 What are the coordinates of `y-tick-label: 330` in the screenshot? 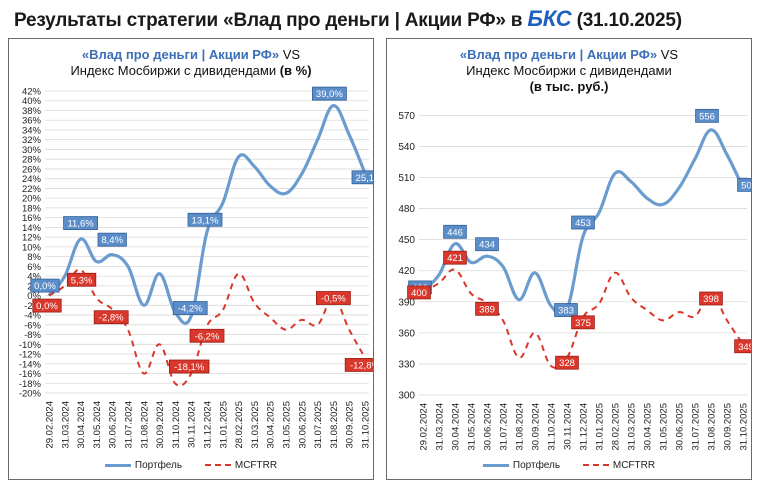 It's located at (406, 364).